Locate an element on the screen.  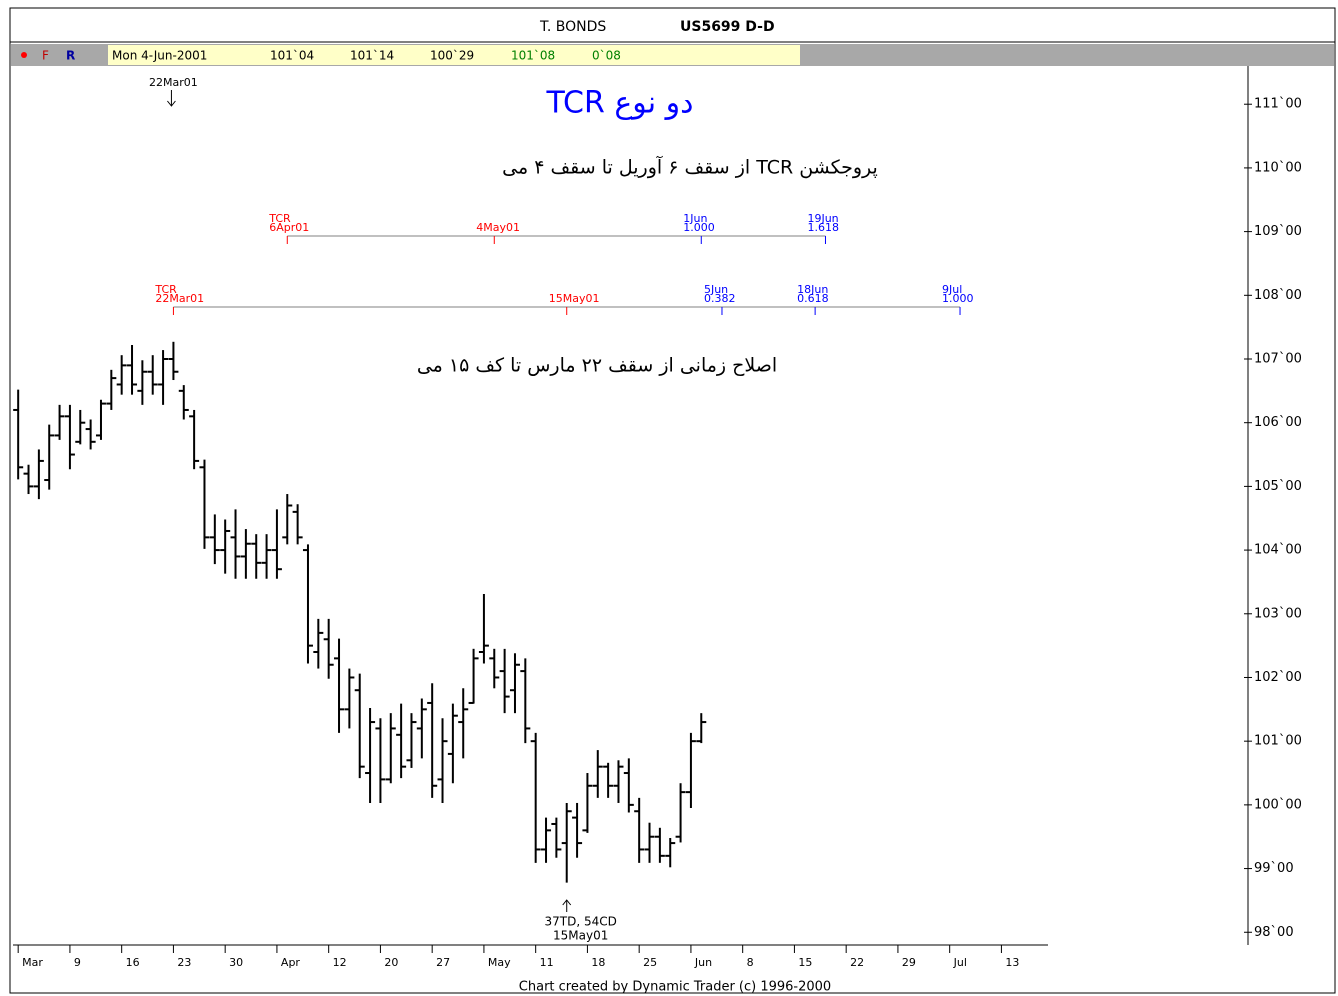
tcr-label: 1Jun is located at coordinates (695, 218).